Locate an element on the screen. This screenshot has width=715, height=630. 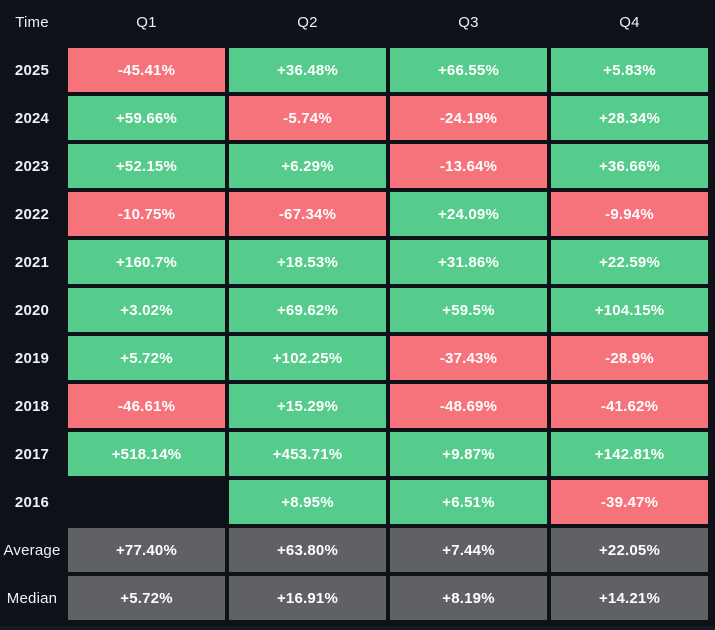
row-label: 2022 is located at coordinates (32, 214).